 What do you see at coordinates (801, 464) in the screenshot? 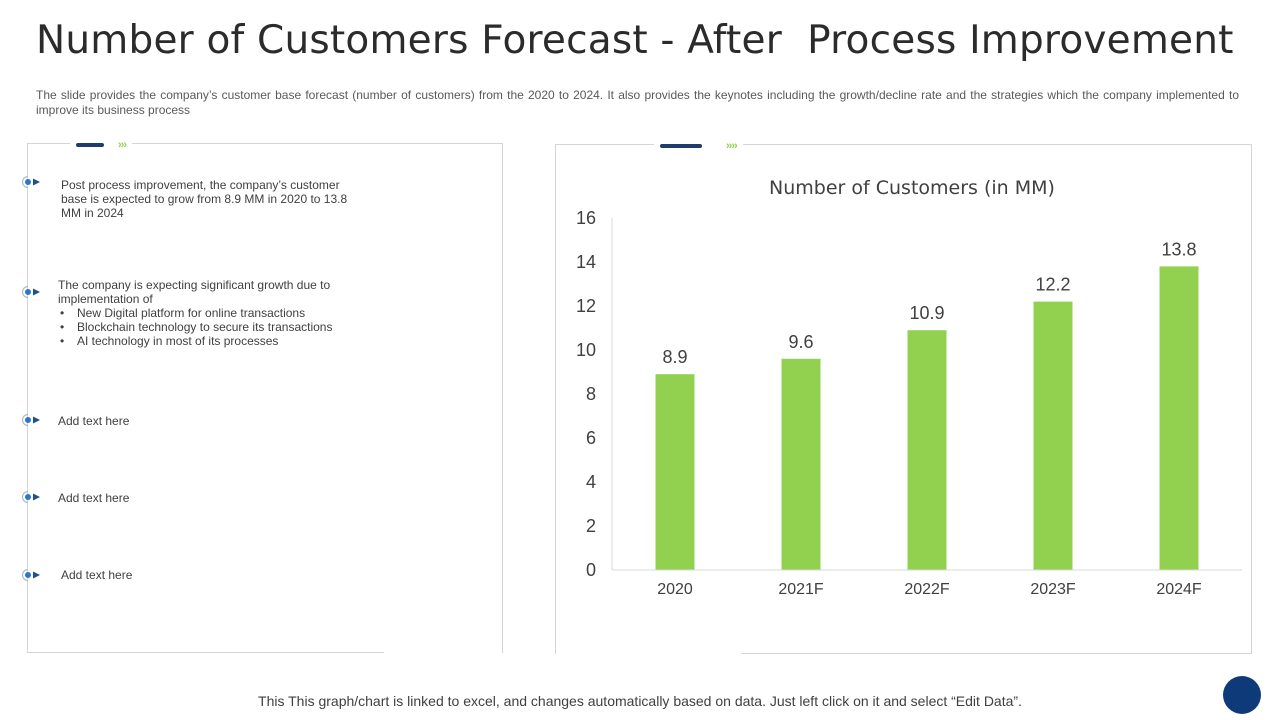
I see `bar-2021F` at bounding box center [801, 464].